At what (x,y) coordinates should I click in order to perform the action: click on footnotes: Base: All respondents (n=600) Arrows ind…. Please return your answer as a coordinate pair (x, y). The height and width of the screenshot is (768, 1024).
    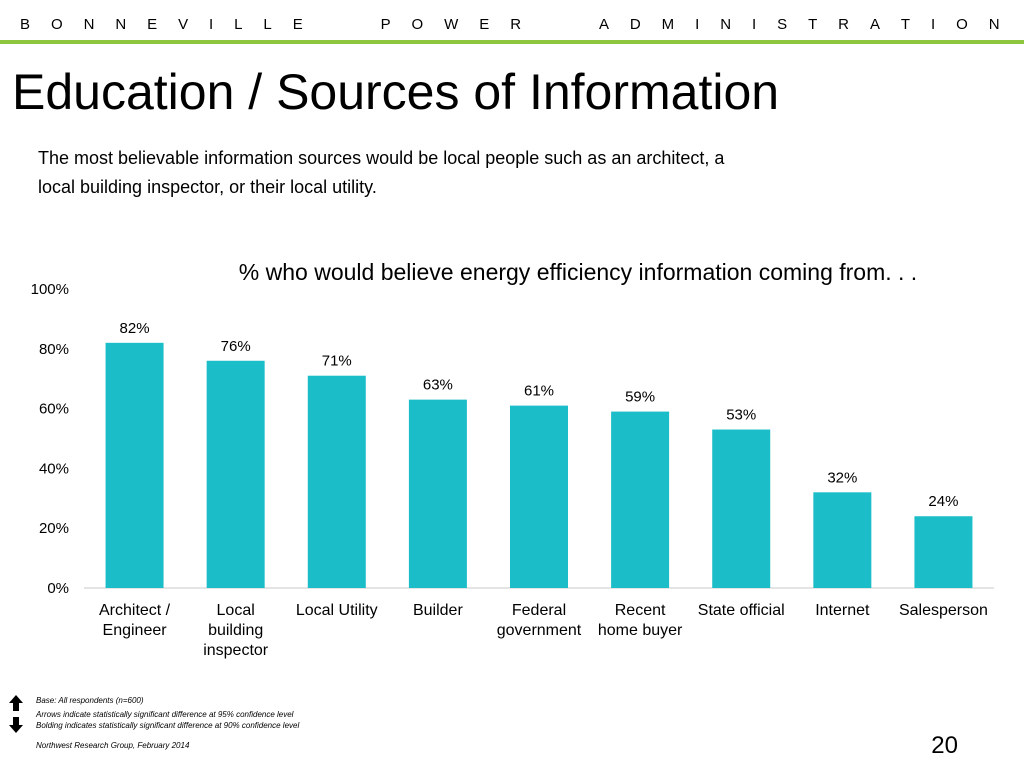
    Looking at the image, I should click on (167, 723).